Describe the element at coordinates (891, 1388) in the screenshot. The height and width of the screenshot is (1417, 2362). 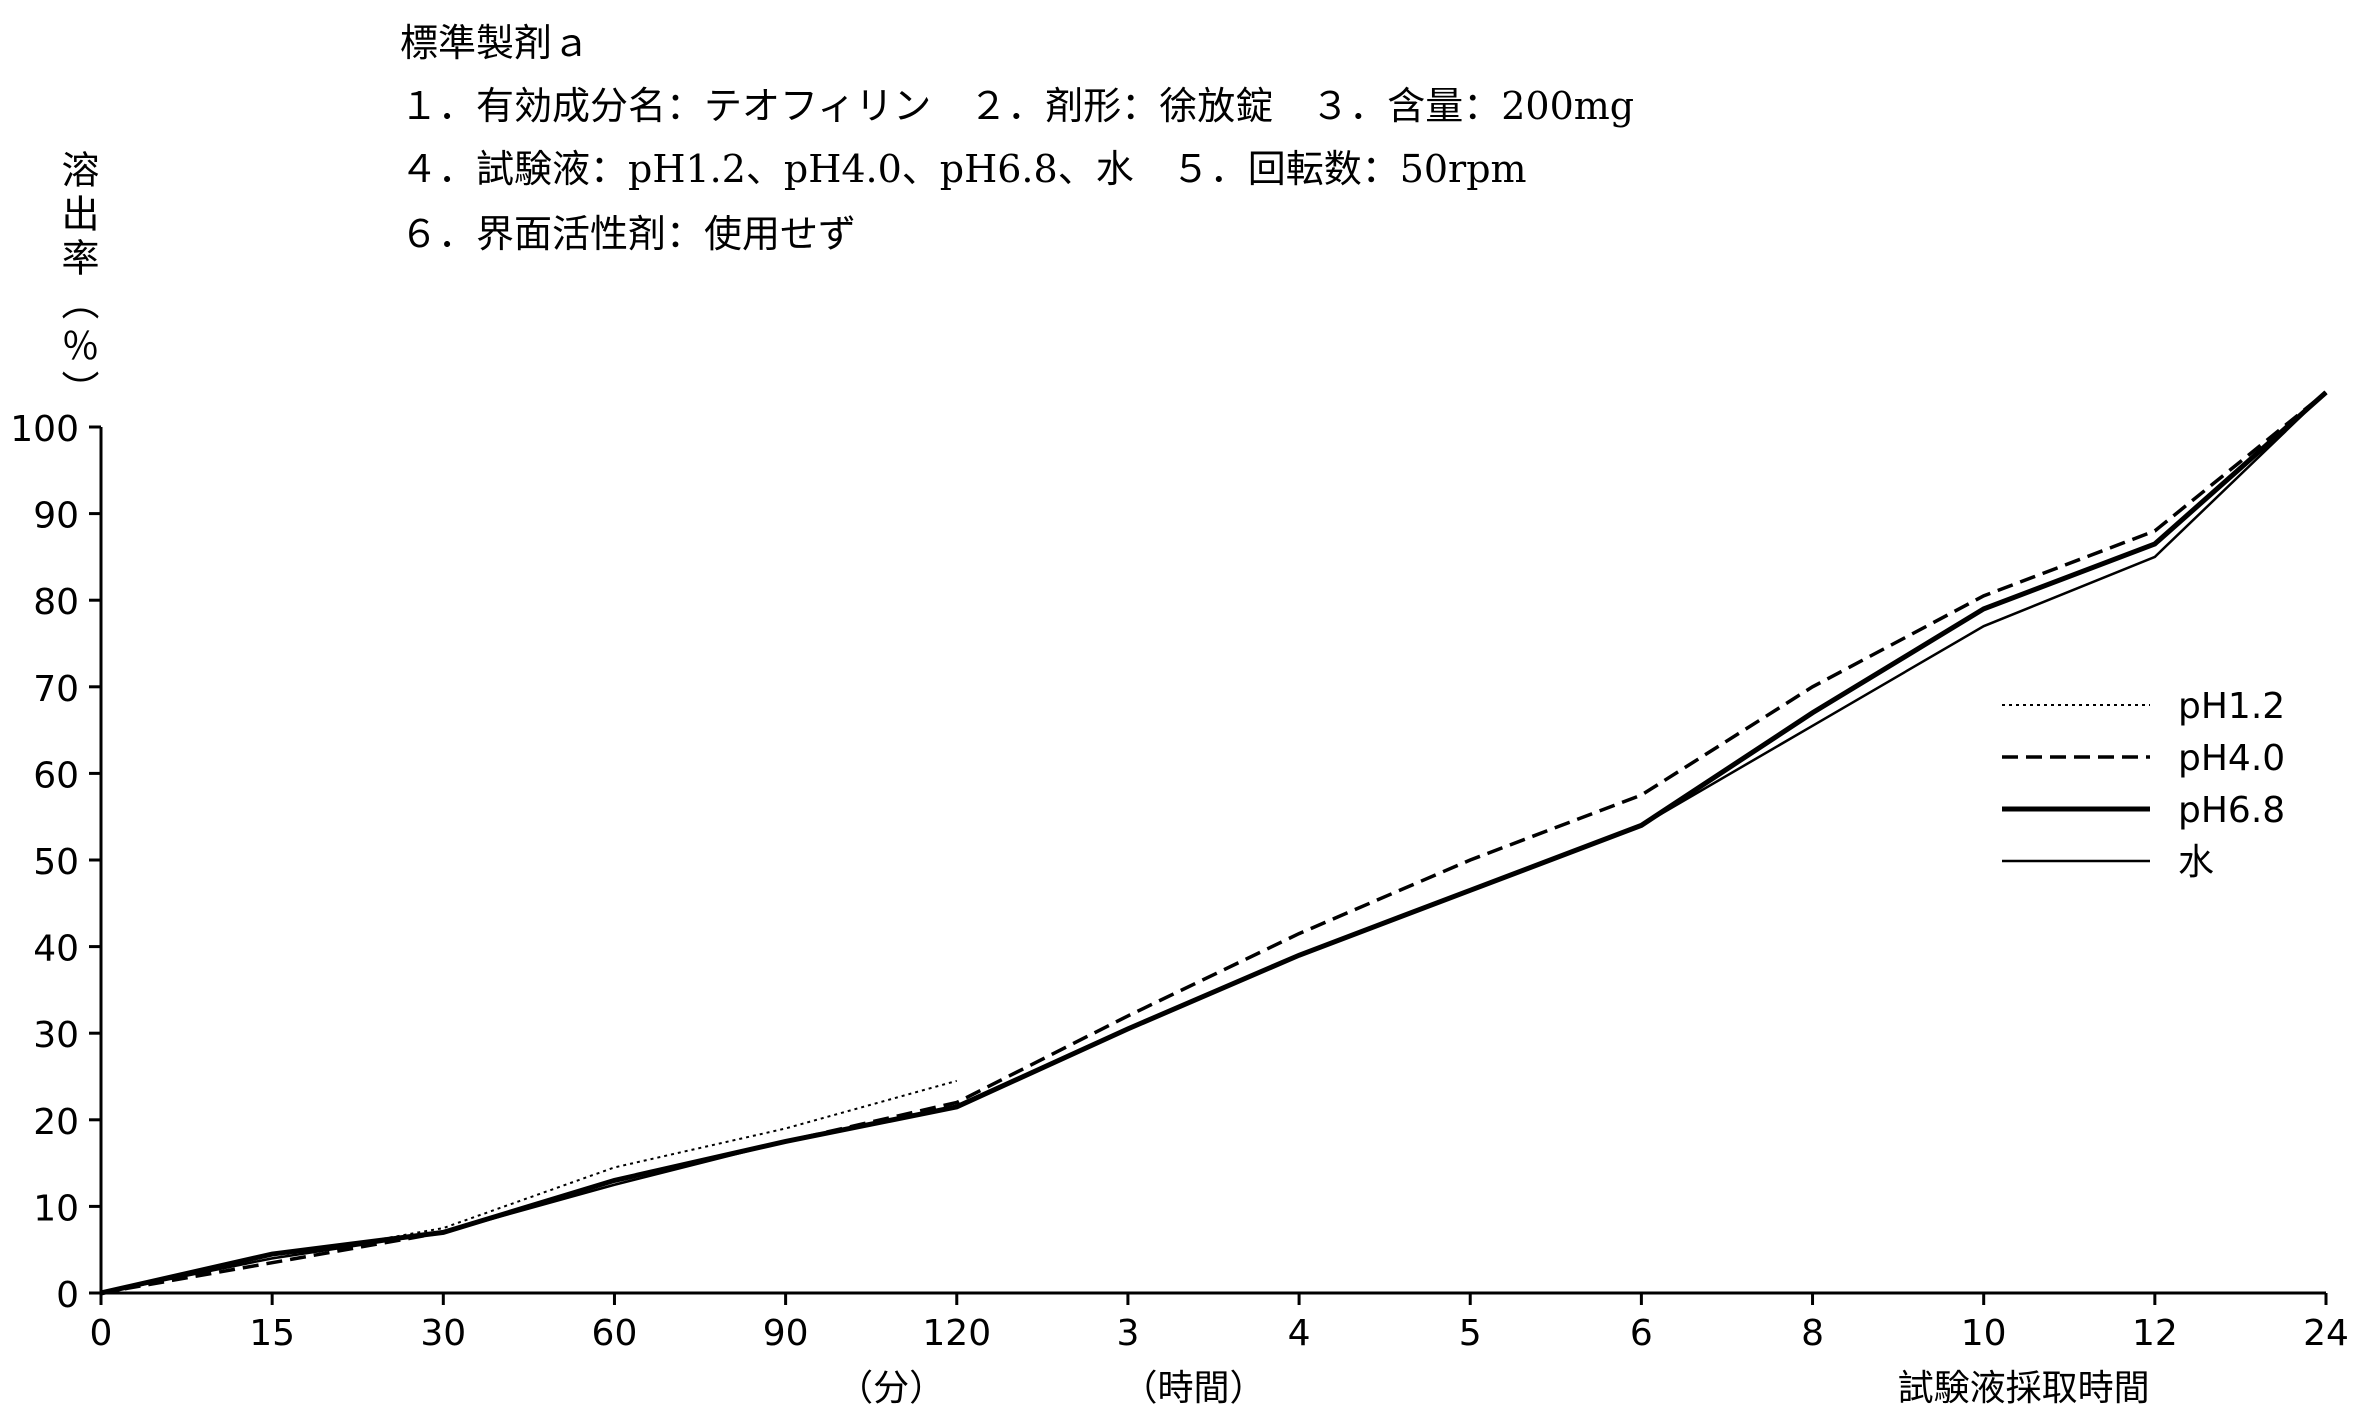
I see `x-unit-minutes: （分）` at that location.